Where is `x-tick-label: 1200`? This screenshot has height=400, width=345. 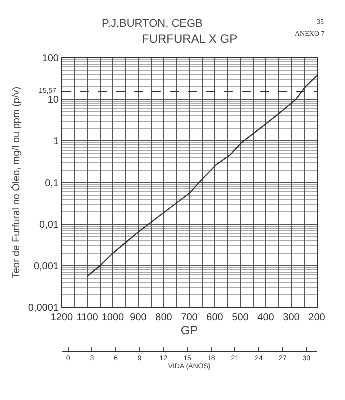 x-tick-label: 1200 is located at coordinates (62, 318).